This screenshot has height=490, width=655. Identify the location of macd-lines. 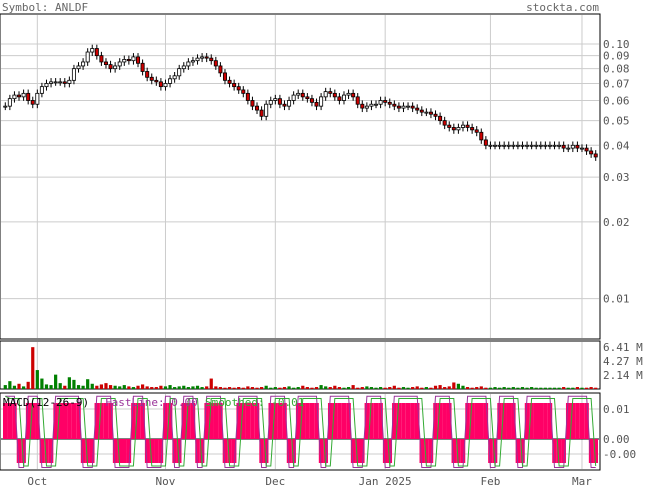
(301, 431).